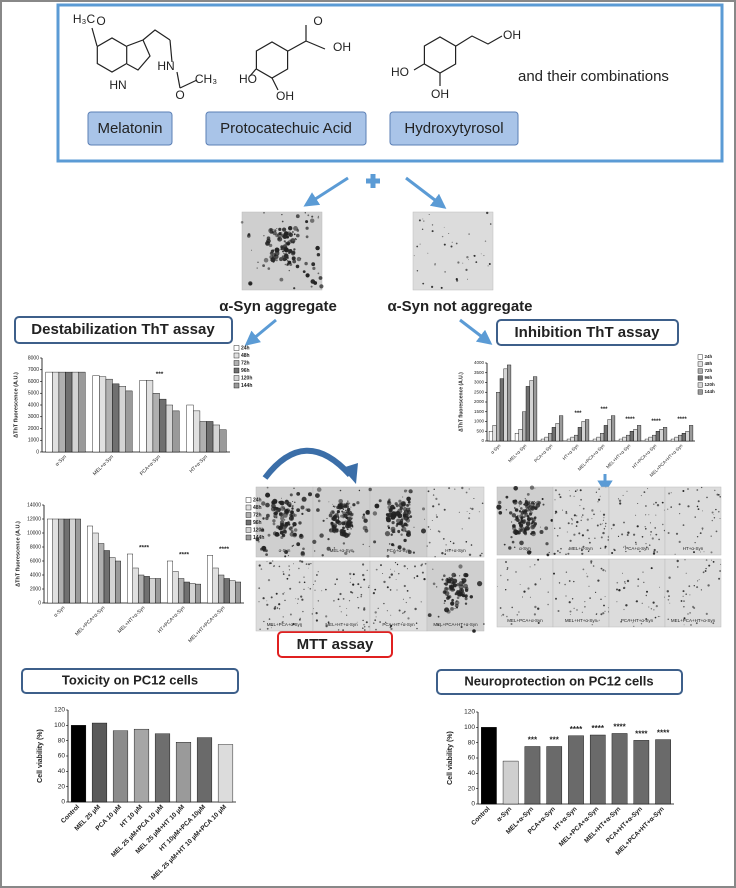  I want to click on atom-label: O, so click(100, 21).